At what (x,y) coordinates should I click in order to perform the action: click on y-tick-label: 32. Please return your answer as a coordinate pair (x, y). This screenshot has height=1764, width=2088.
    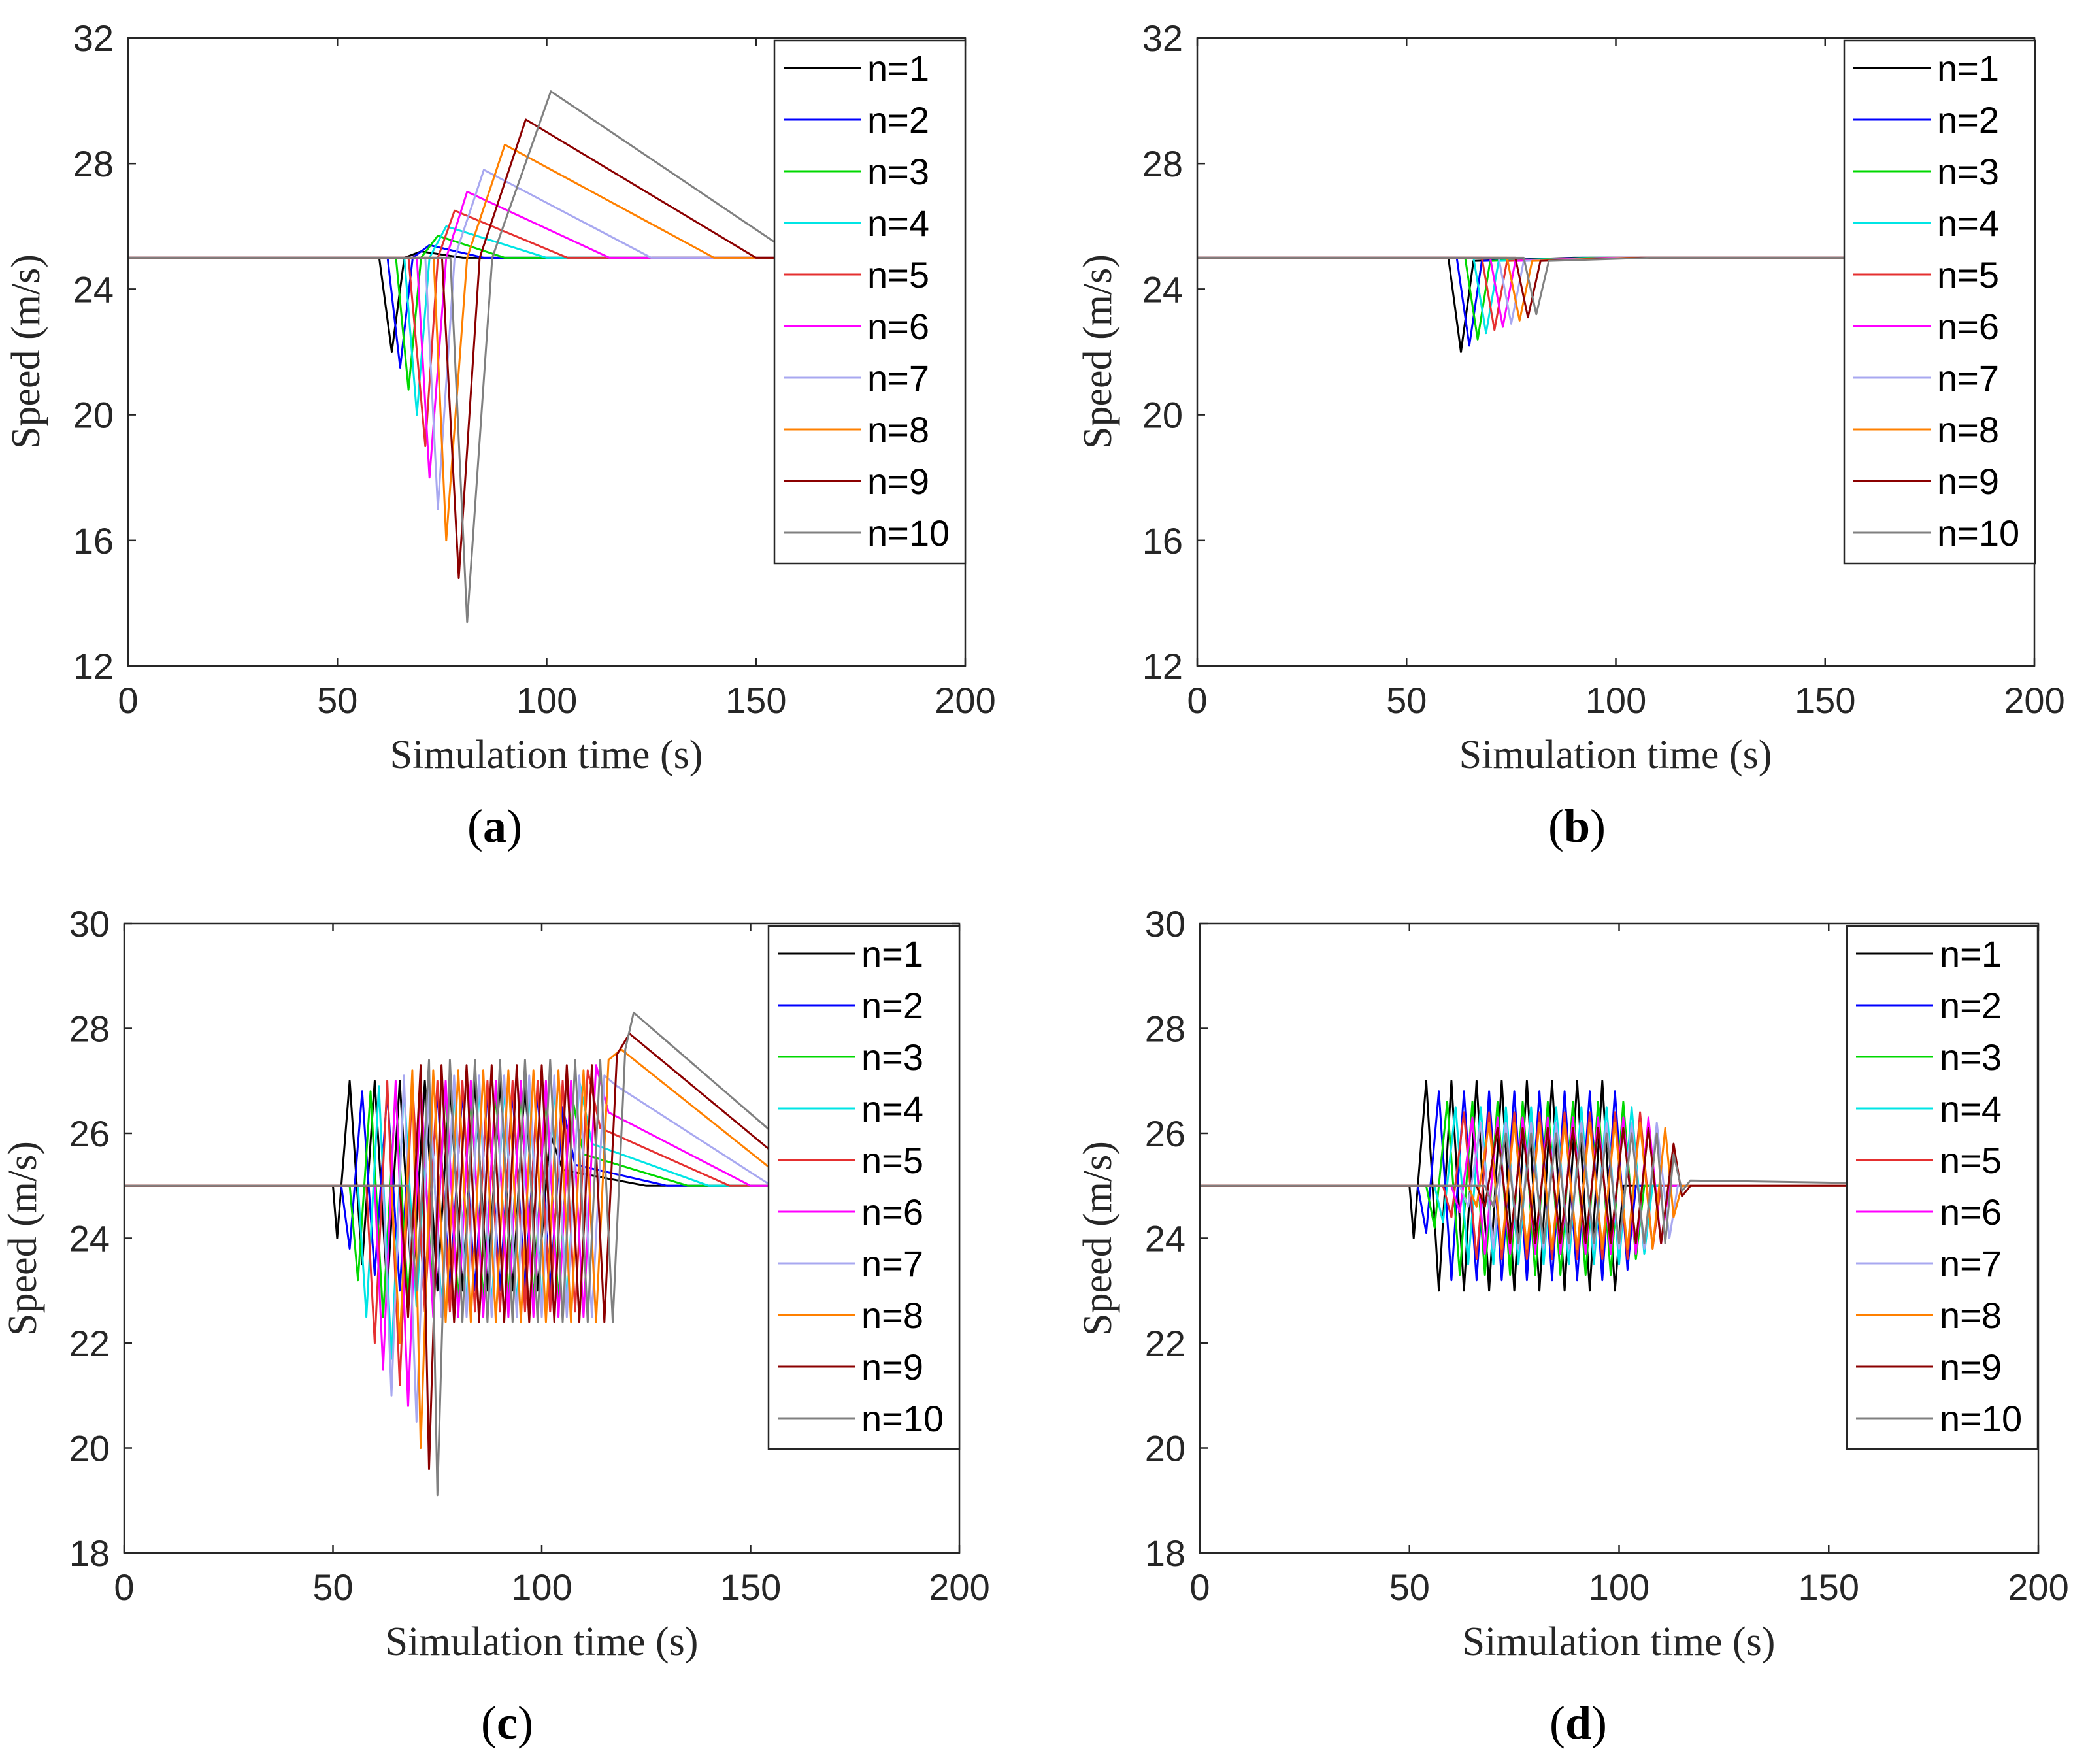
    Looking at the image, I should click on (93, 38).